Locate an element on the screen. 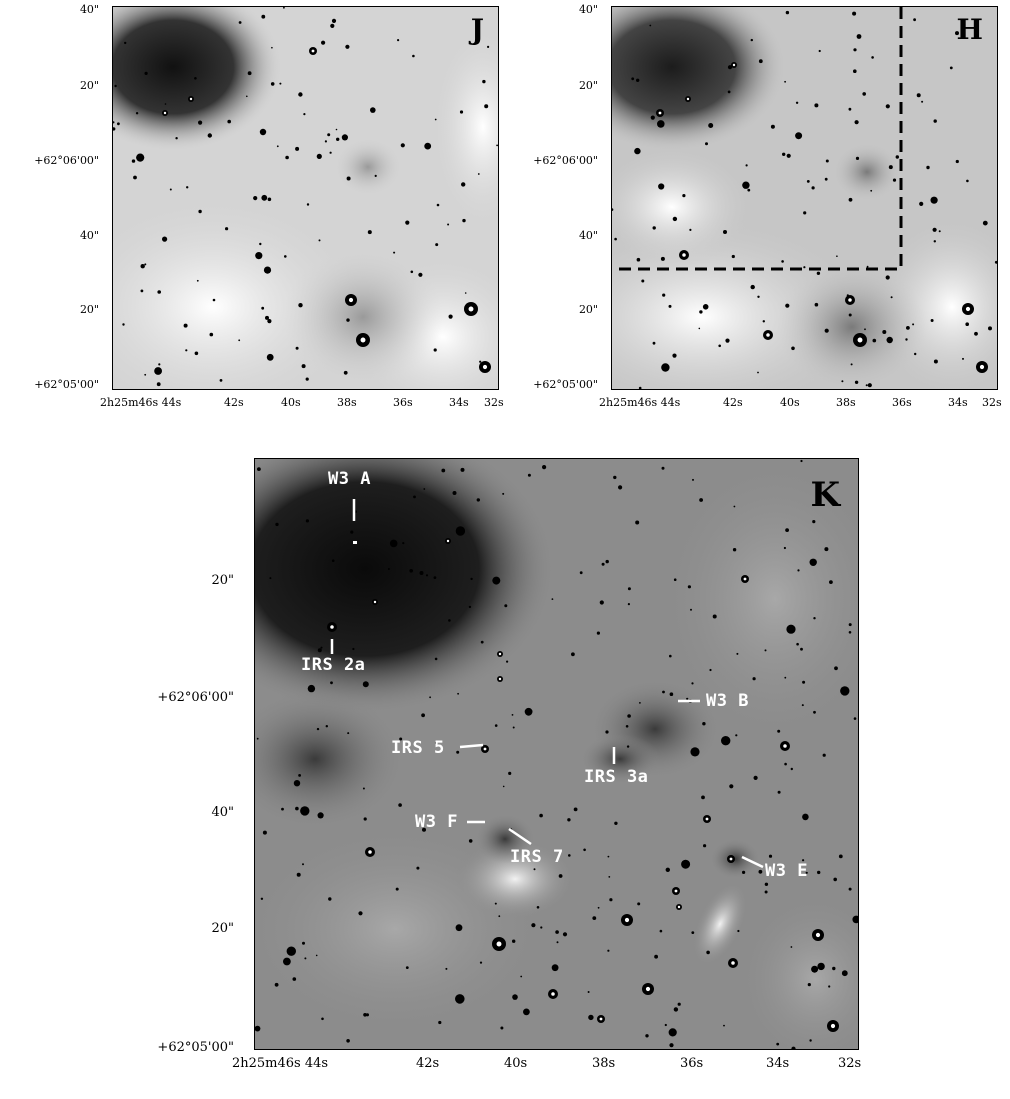 The image size is (1010, 1099). h-x-tick: 42s is located at coordinates (733, 402).